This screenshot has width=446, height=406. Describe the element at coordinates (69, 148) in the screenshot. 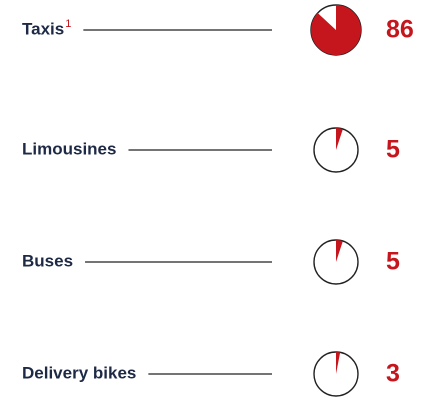

I see `category-label: Limousines` at that location.